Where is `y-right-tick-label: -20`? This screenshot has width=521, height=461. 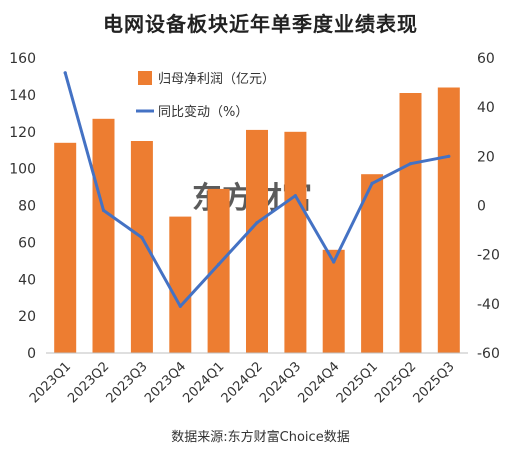
y-right-tick-label: -20 is located at coordinates (488, 256).